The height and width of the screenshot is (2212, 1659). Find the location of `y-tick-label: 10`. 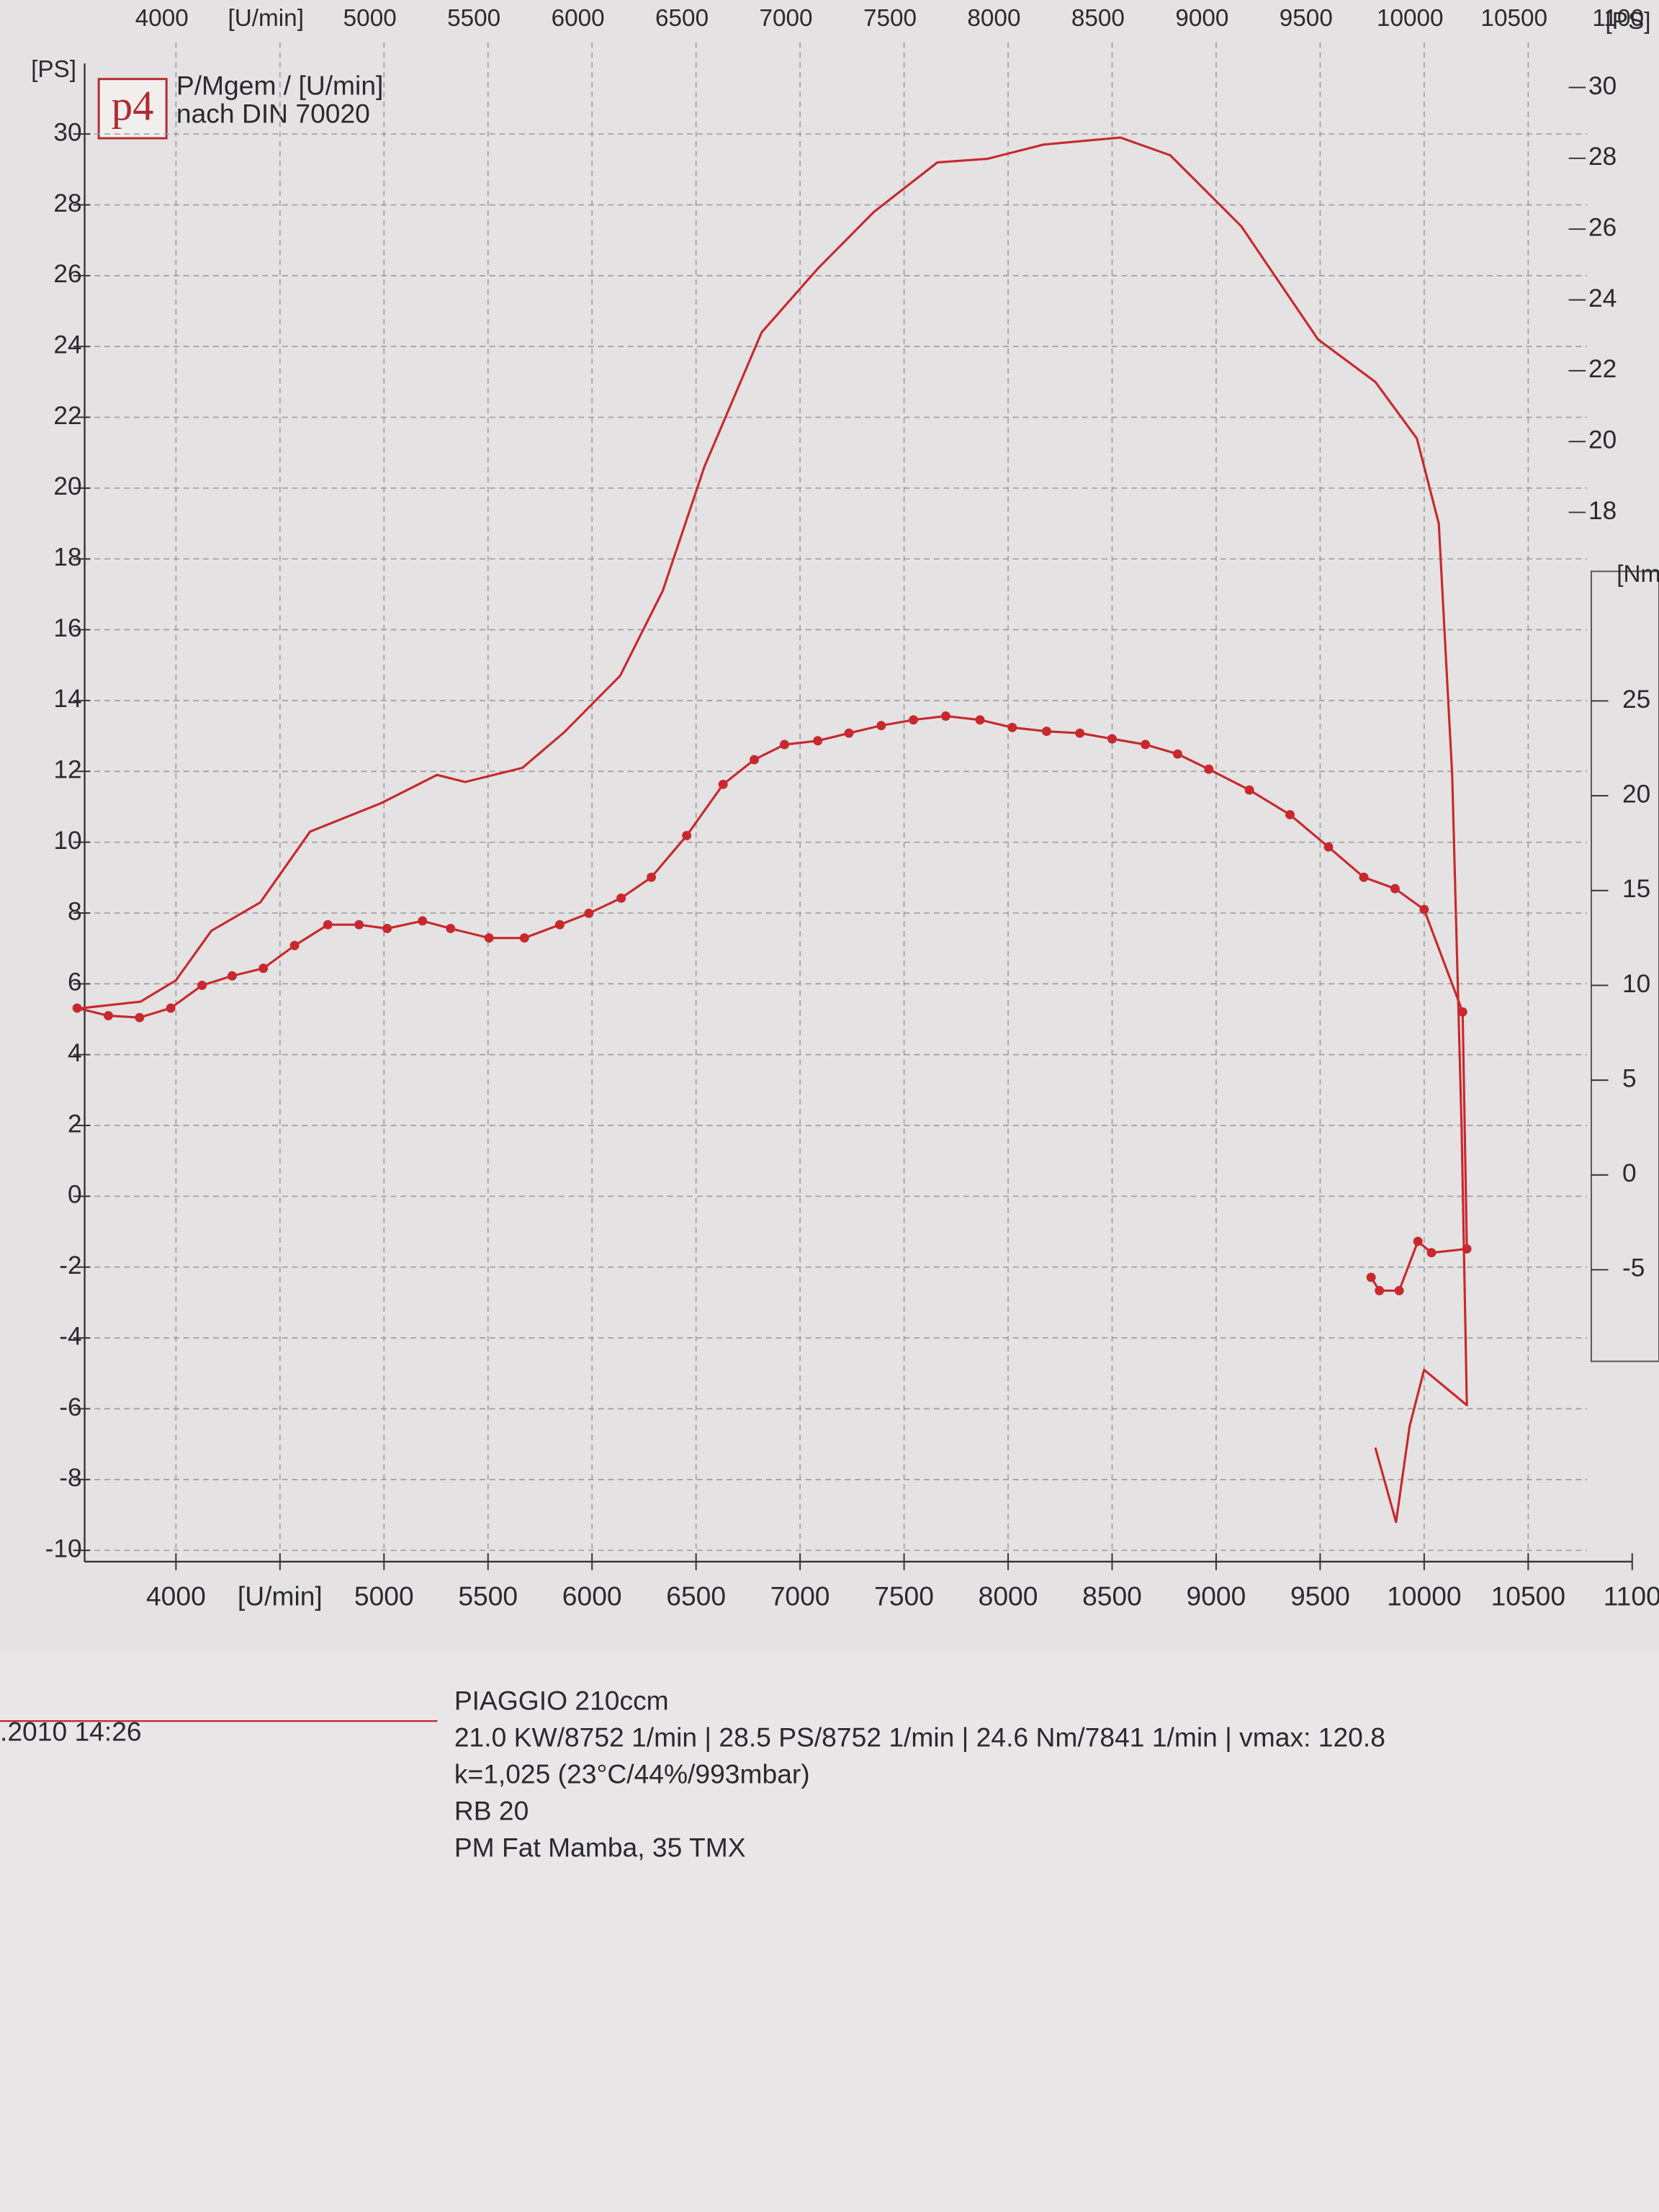

y-tick-label: 10 is located at coordinates (67, 841).